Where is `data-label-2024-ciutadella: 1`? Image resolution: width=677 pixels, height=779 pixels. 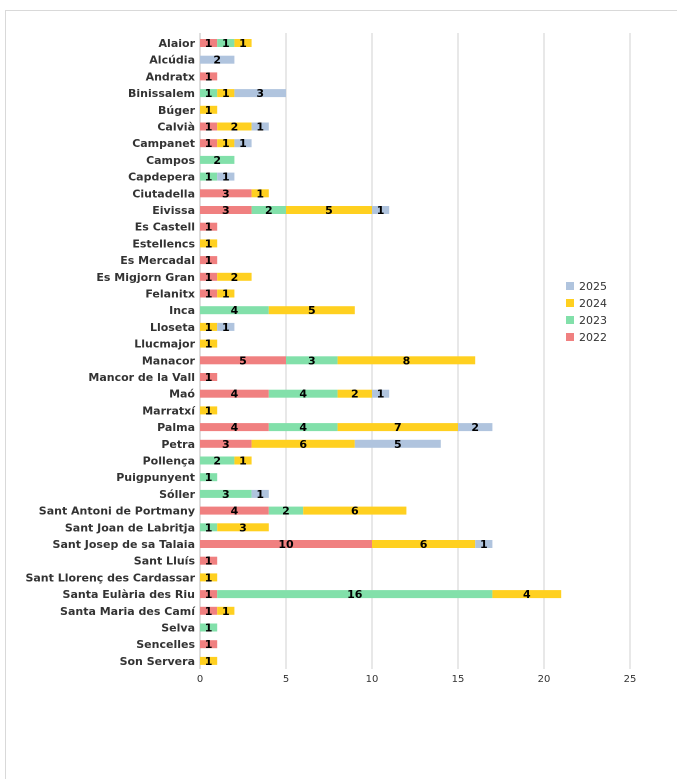 data-label-2024-ciutadella: 1 is located at coordinates (260, 193).